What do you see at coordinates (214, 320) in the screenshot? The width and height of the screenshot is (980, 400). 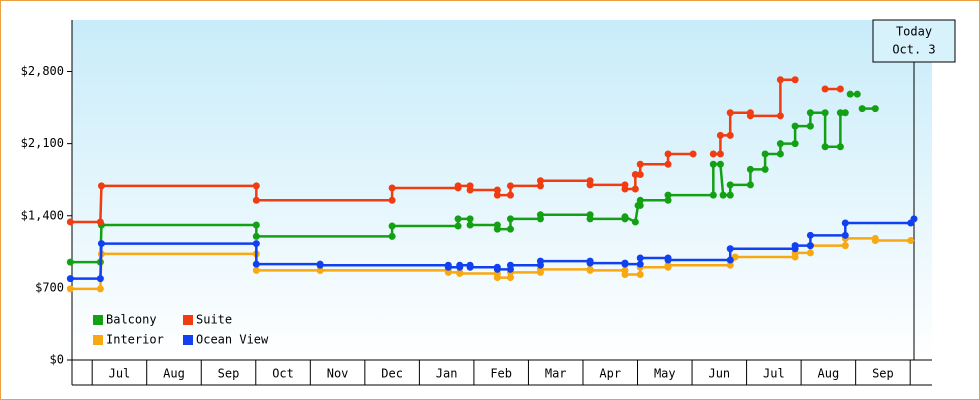 I see `legend-label: Suite` at bounding box center [214, 320].